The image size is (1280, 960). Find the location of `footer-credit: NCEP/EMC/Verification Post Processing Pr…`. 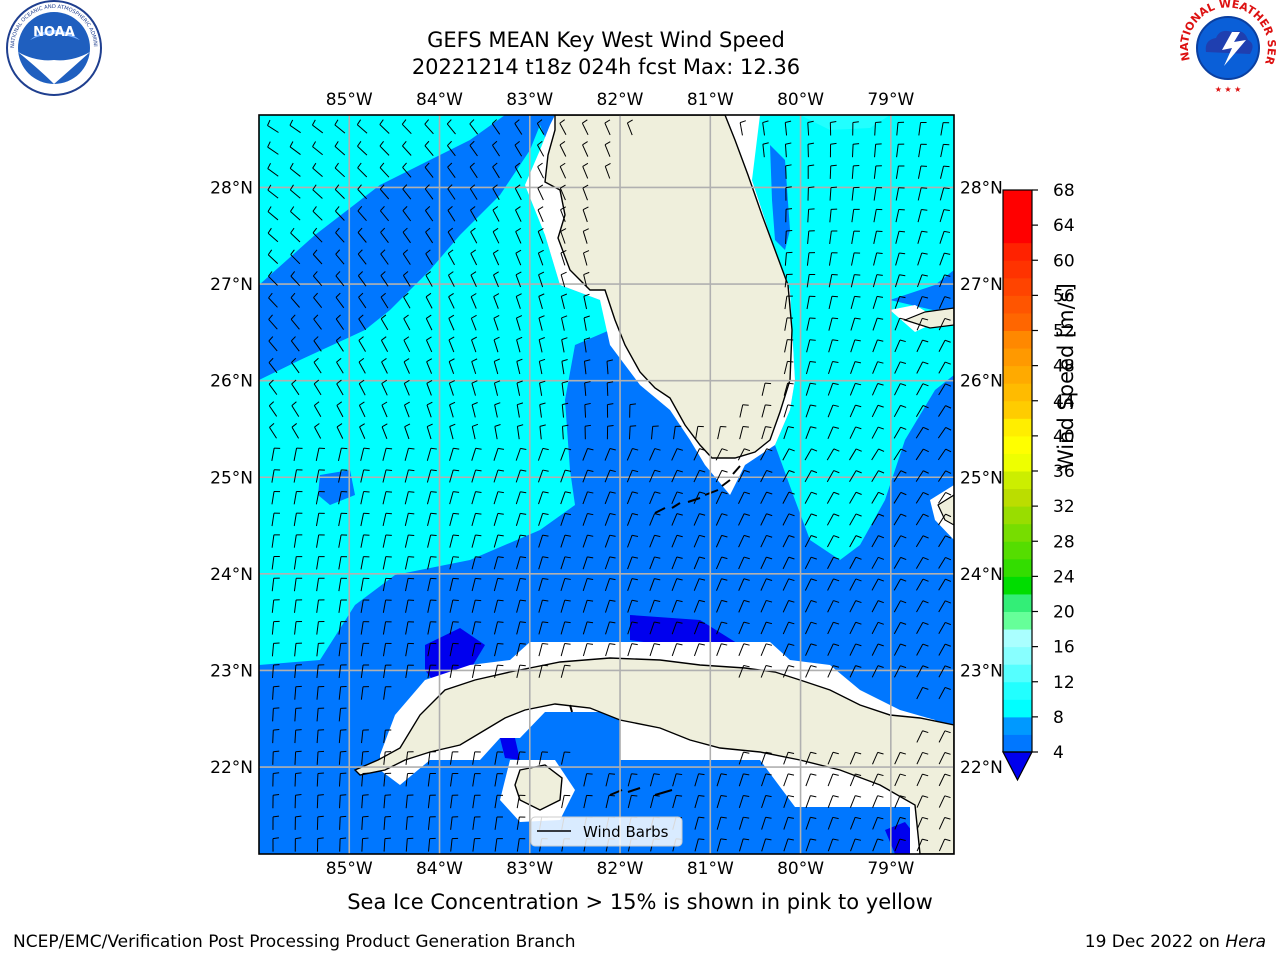

footer-credit: NCEP/EMC/Verification Post Processing Pr… is located at coordinates (294, 942).